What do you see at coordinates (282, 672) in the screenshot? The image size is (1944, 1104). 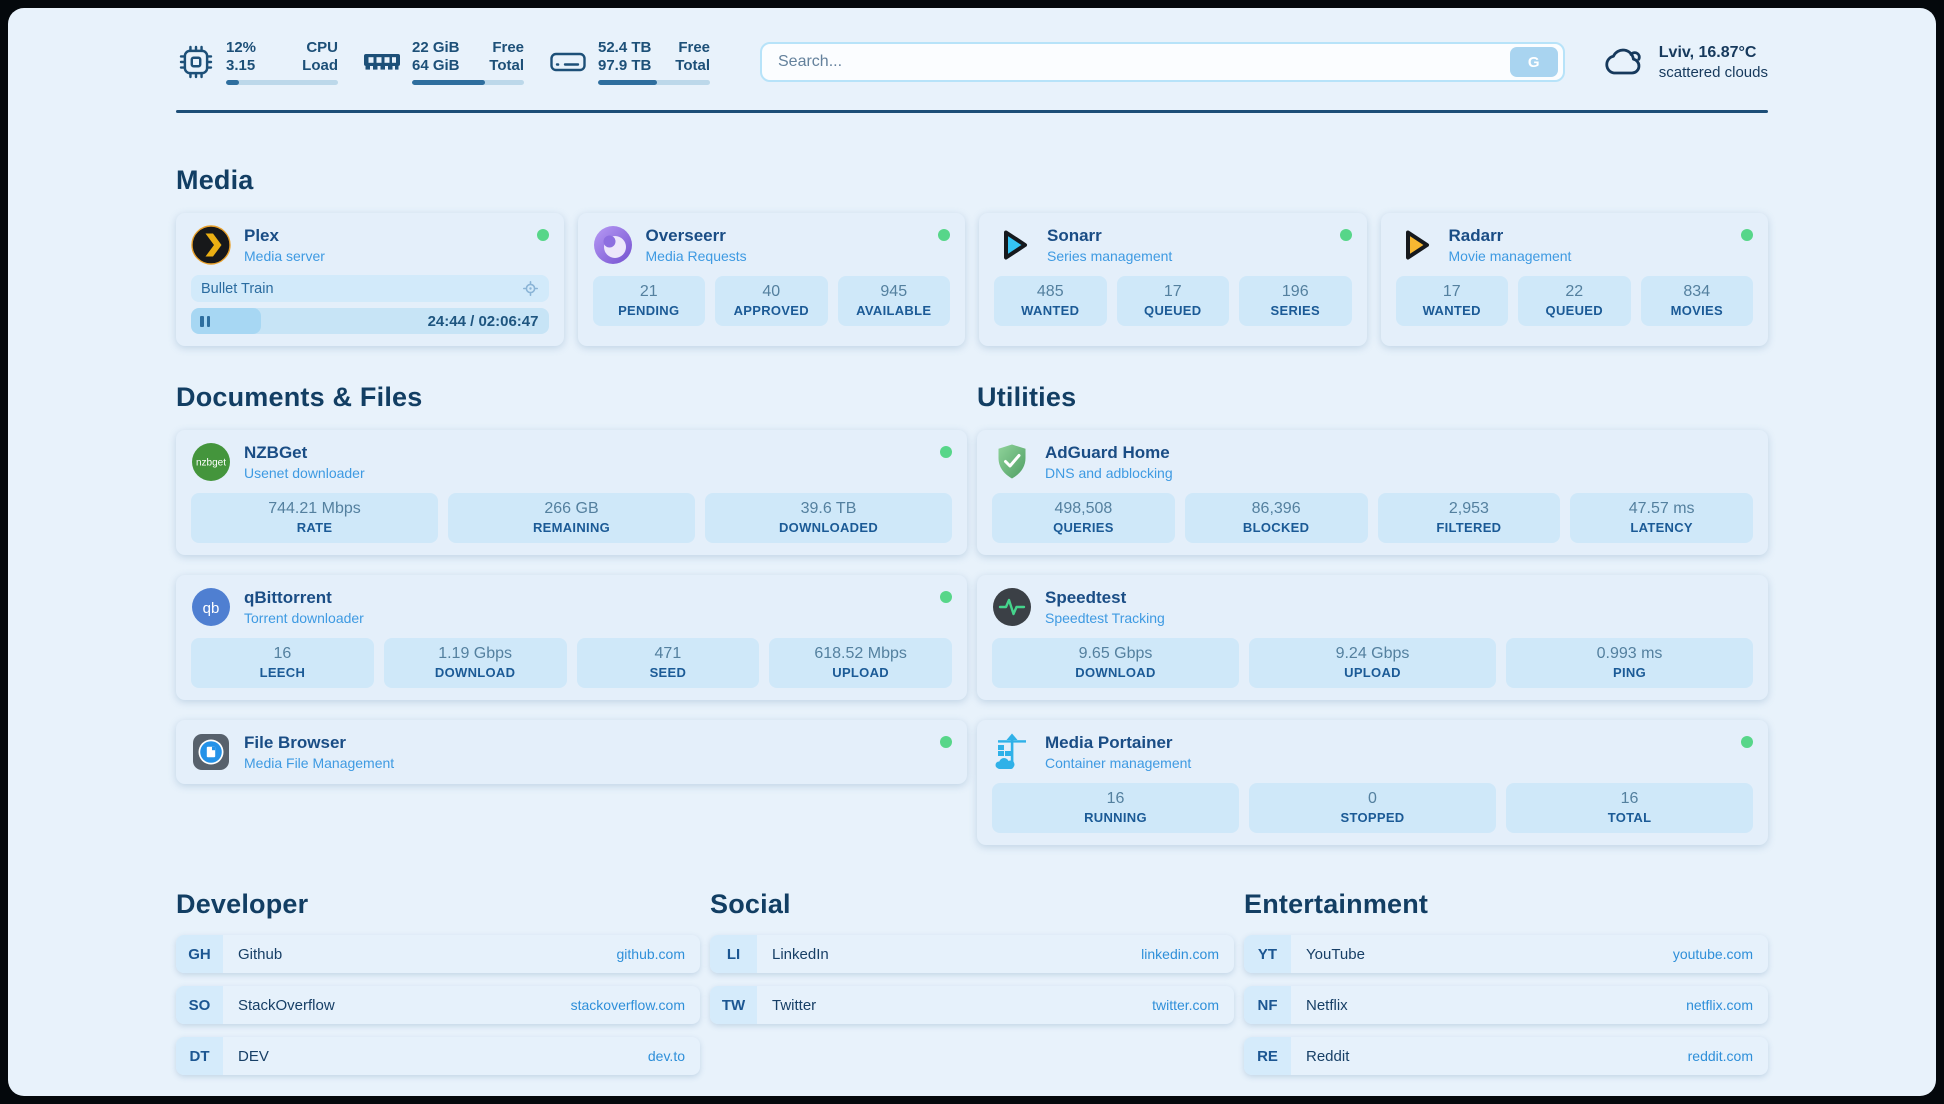 I see `stat-label: LEECH` at bounding box center [282, 672].